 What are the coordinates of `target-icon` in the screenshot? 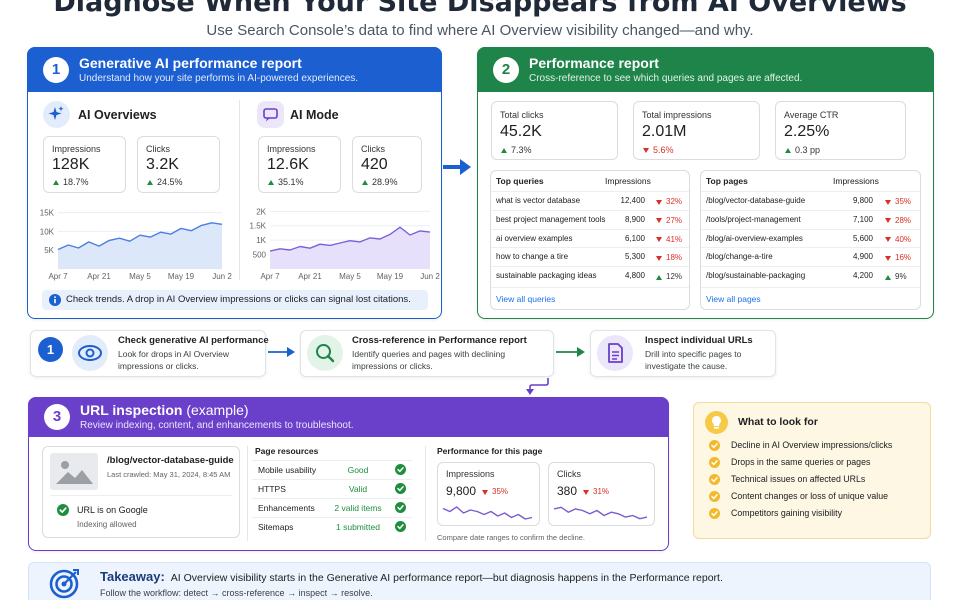 It's located at (64, 584).